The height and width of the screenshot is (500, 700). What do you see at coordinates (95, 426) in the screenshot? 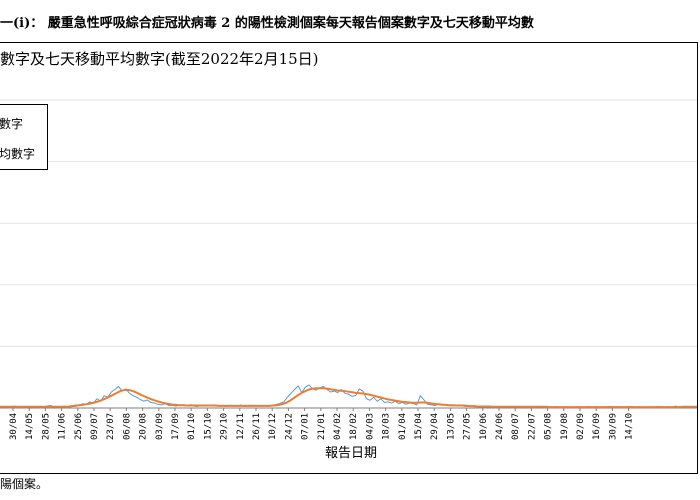
I see `x-tick-label: 09/07` at bounding box center [95, 426].